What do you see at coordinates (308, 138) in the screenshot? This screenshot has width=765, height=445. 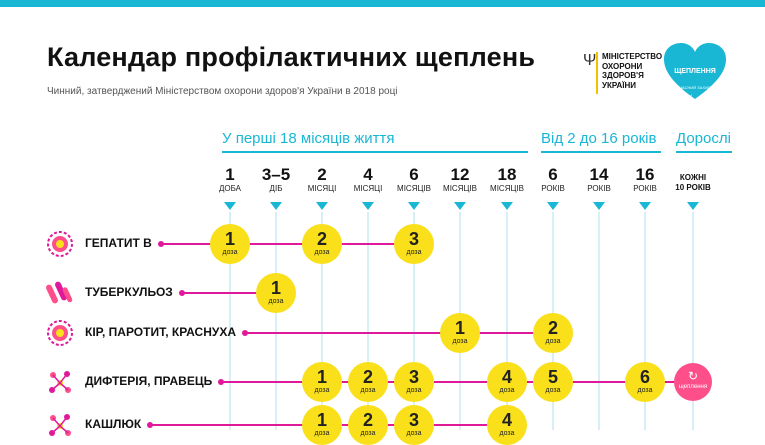 I see `section-label-infants: У перші 18 місяців життя` at bounding box center [308, 138].